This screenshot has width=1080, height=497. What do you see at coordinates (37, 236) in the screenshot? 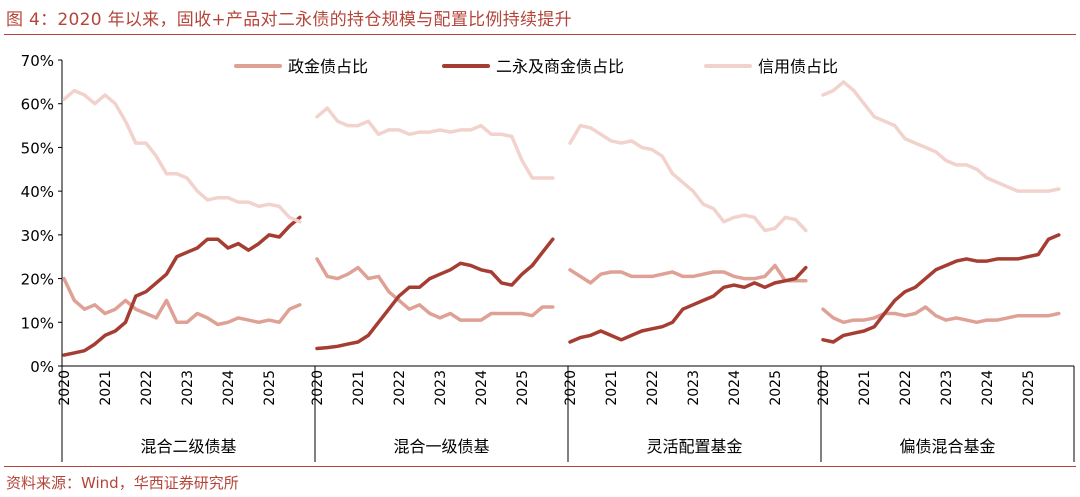
I see `y-tick-label: 30%` at bounding box center [37, 236].